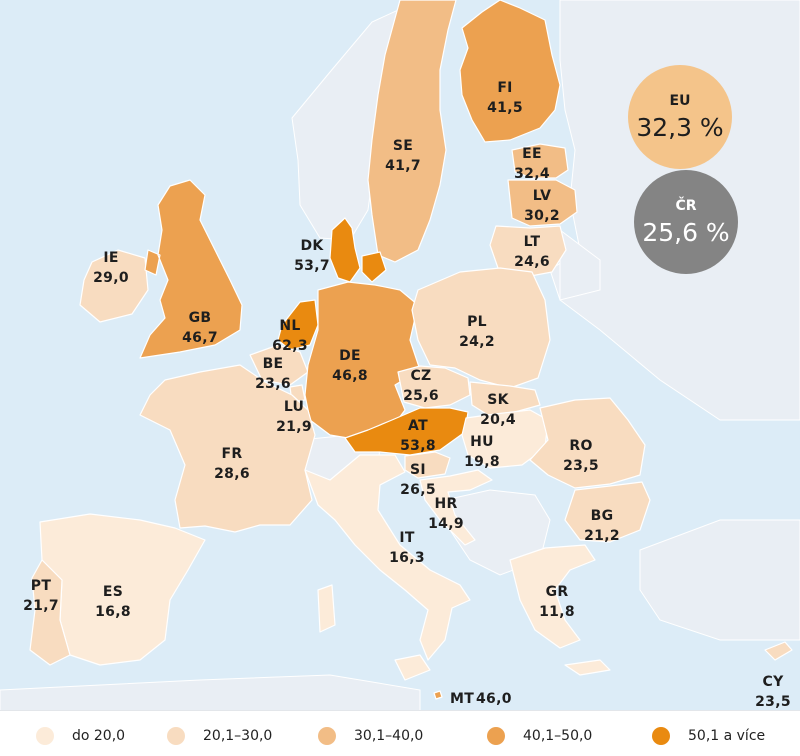 The width and height of the screenshot is (800, 756). I want to click on label-code: SK, so click(498, 400).